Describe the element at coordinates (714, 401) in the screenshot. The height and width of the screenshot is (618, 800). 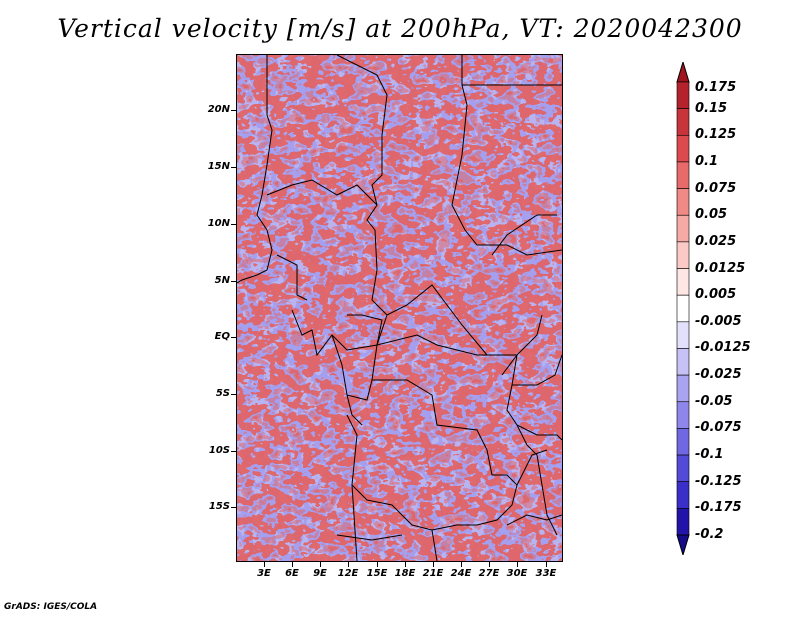
I see `colorbar-label: -0.05` at that location.